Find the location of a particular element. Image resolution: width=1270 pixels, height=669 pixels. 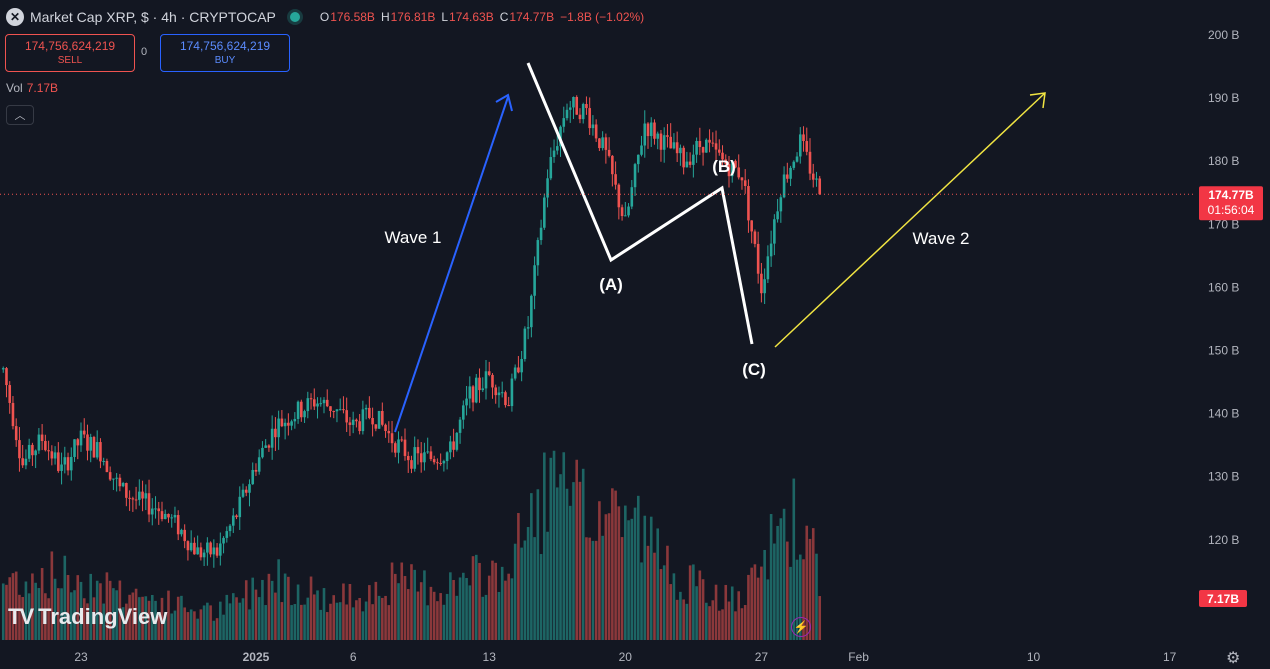

chevron-up-icon: ︿ is located at coordinates (20, 115).